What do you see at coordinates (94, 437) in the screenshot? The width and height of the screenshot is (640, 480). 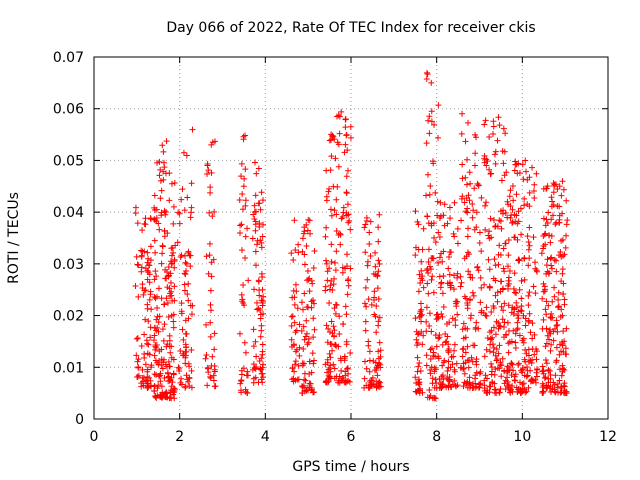 I see `x-tick-label: 0` at bounding box center [94, 437].